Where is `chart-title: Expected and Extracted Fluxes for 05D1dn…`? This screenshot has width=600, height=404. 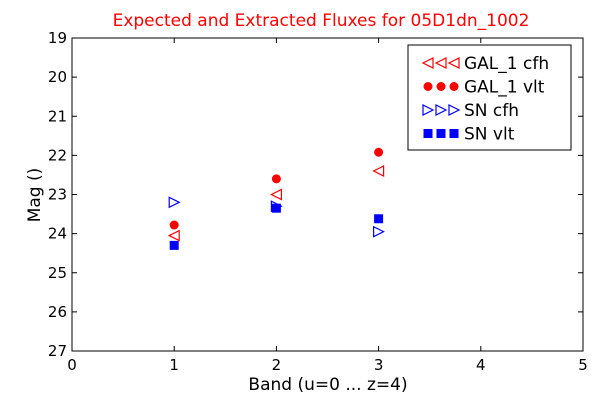
chart-title: Expected and Extracted Fluxes for 05D1dn… is located at coordinates (321, 21).